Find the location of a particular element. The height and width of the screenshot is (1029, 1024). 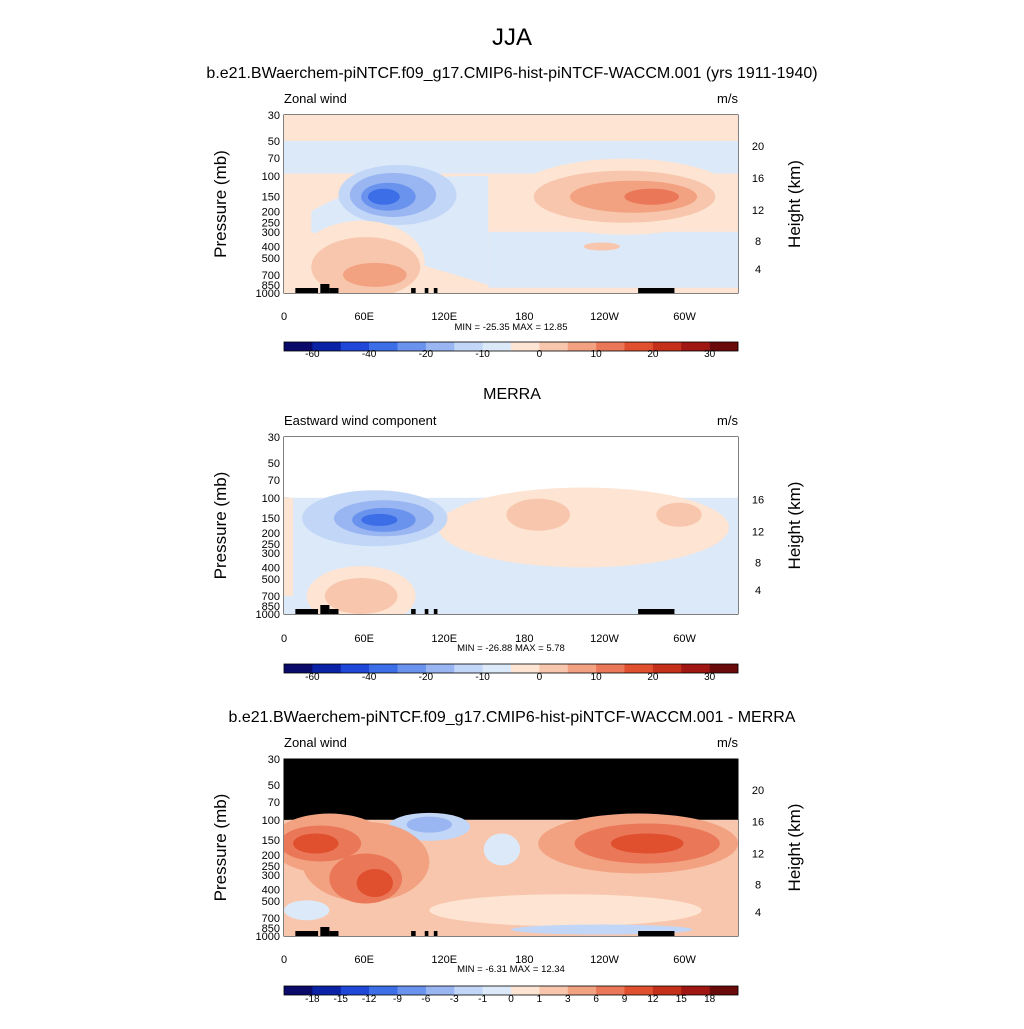

contour-field is located at coordinates (511, 525).